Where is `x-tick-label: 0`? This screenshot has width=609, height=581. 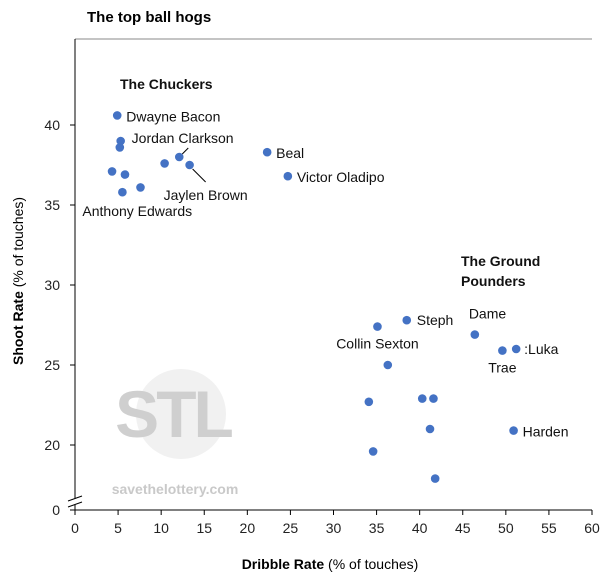
x-tick-label: 0 is located at coordinates (75, 528).